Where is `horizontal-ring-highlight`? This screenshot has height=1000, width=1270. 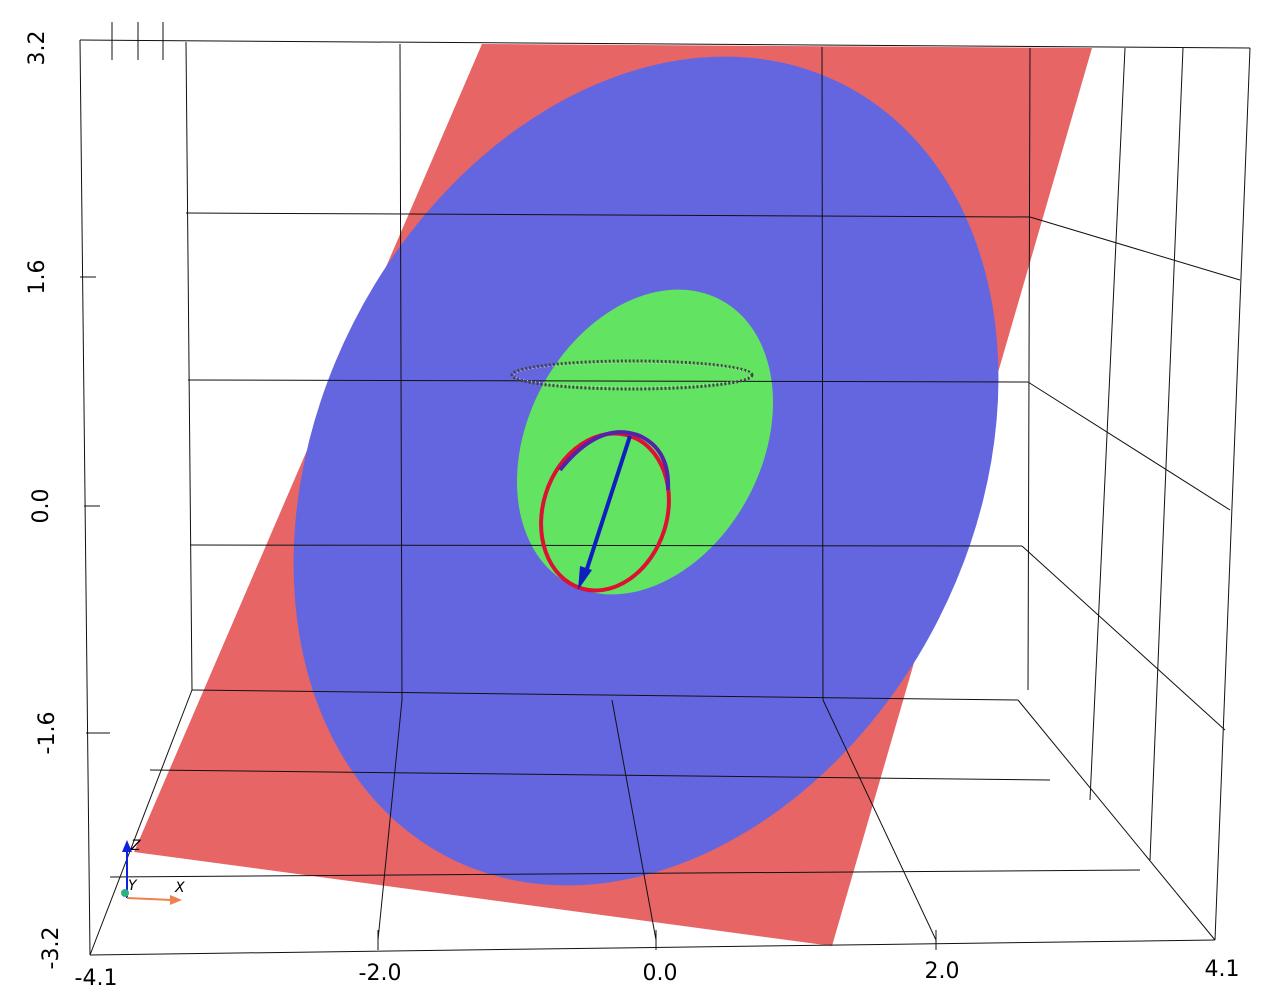
horizontal-ring-highlight is located at coordinates (632, 375).